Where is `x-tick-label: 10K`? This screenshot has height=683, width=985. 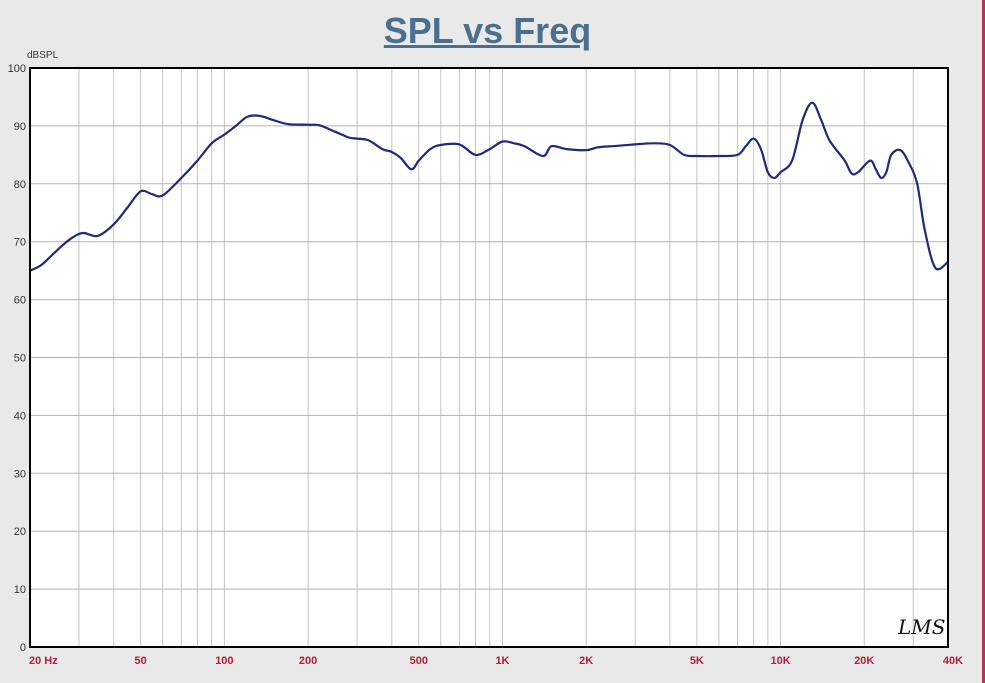 x-tick-label: 10K is located at coordinates (780, 661).